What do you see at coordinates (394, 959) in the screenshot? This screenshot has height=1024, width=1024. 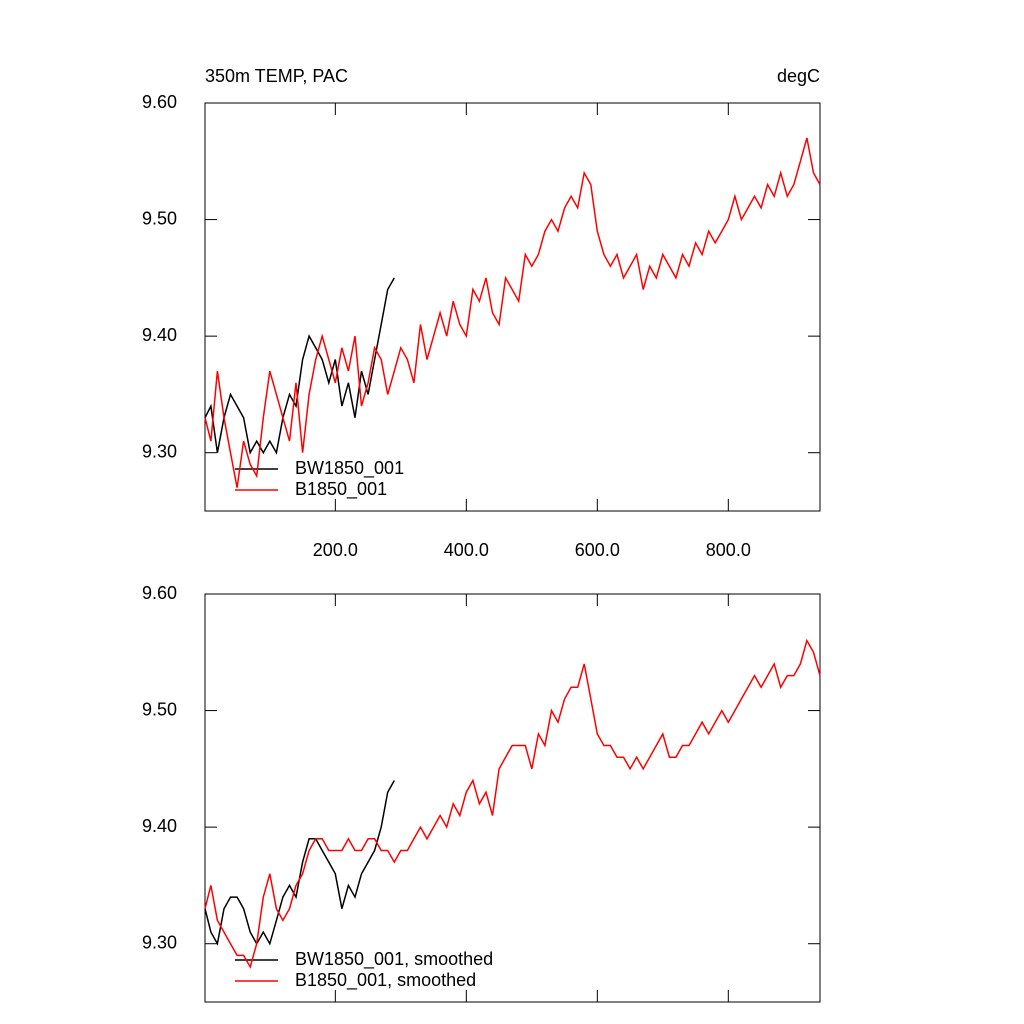 I see `legend-label: BW1850_001, smoothed` at bounding box center [394, 959].